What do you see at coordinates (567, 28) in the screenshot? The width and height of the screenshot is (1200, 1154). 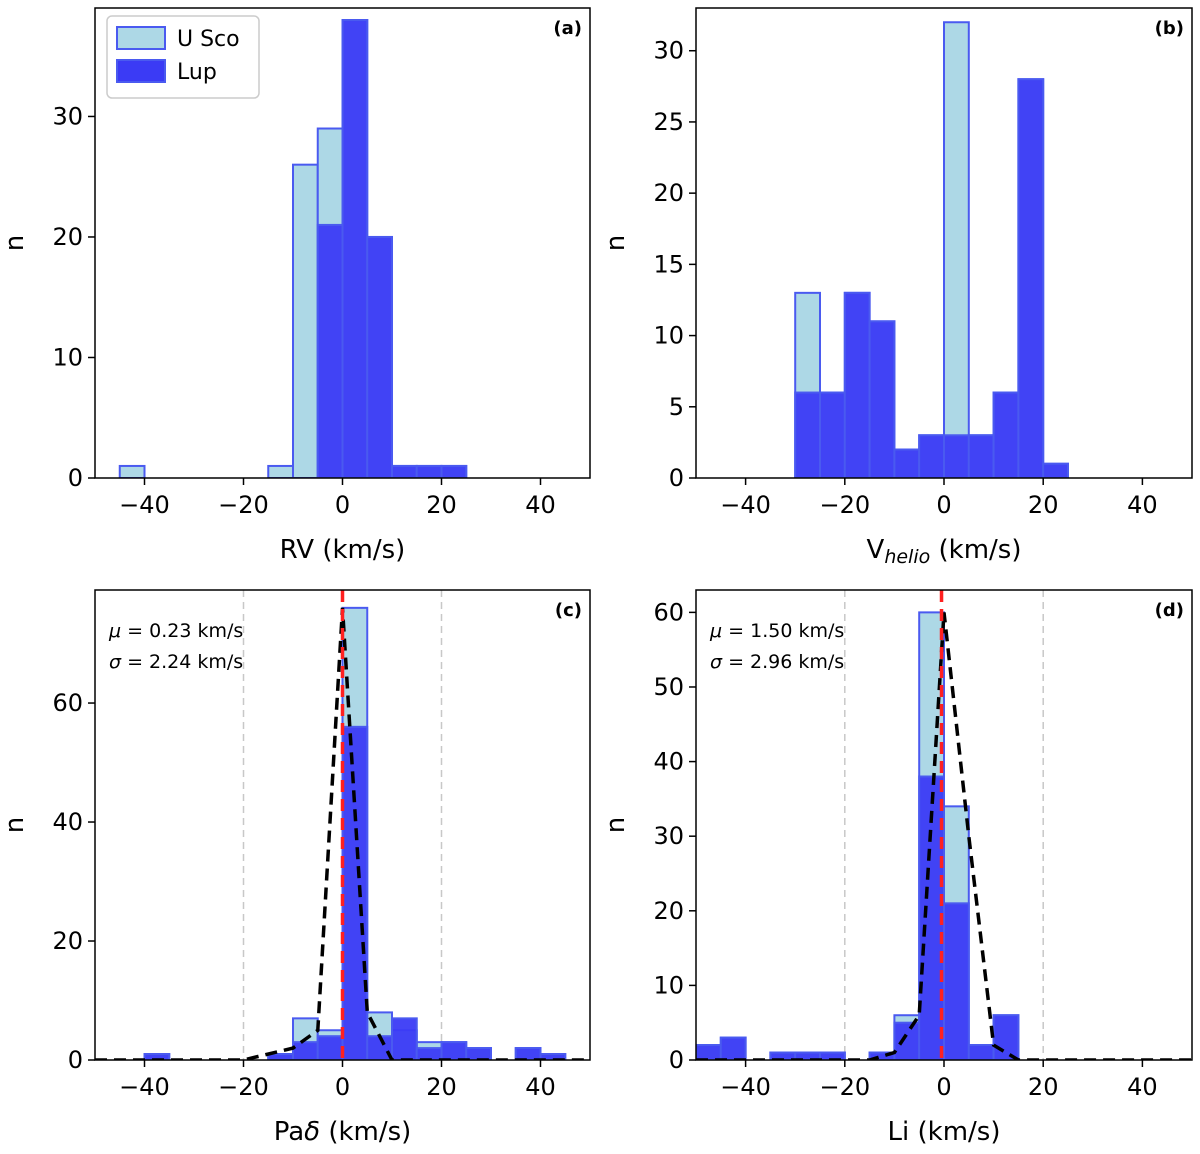 I see `panel-tag: (a)` at bounding box center [567, 28].